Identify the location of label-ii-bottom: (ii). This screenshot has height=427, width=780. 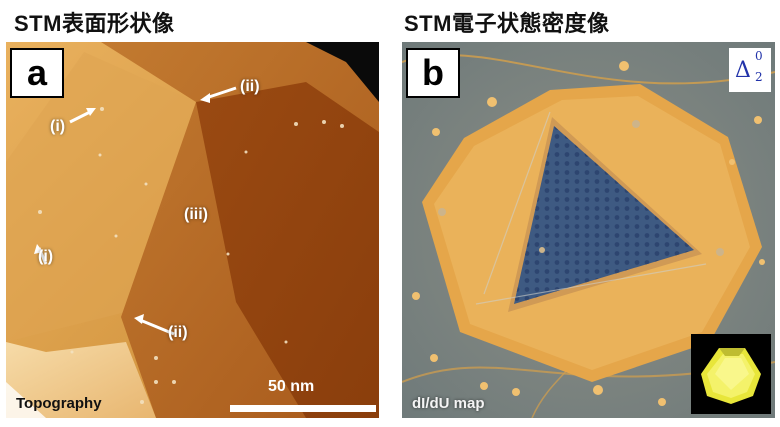
(178, 332).